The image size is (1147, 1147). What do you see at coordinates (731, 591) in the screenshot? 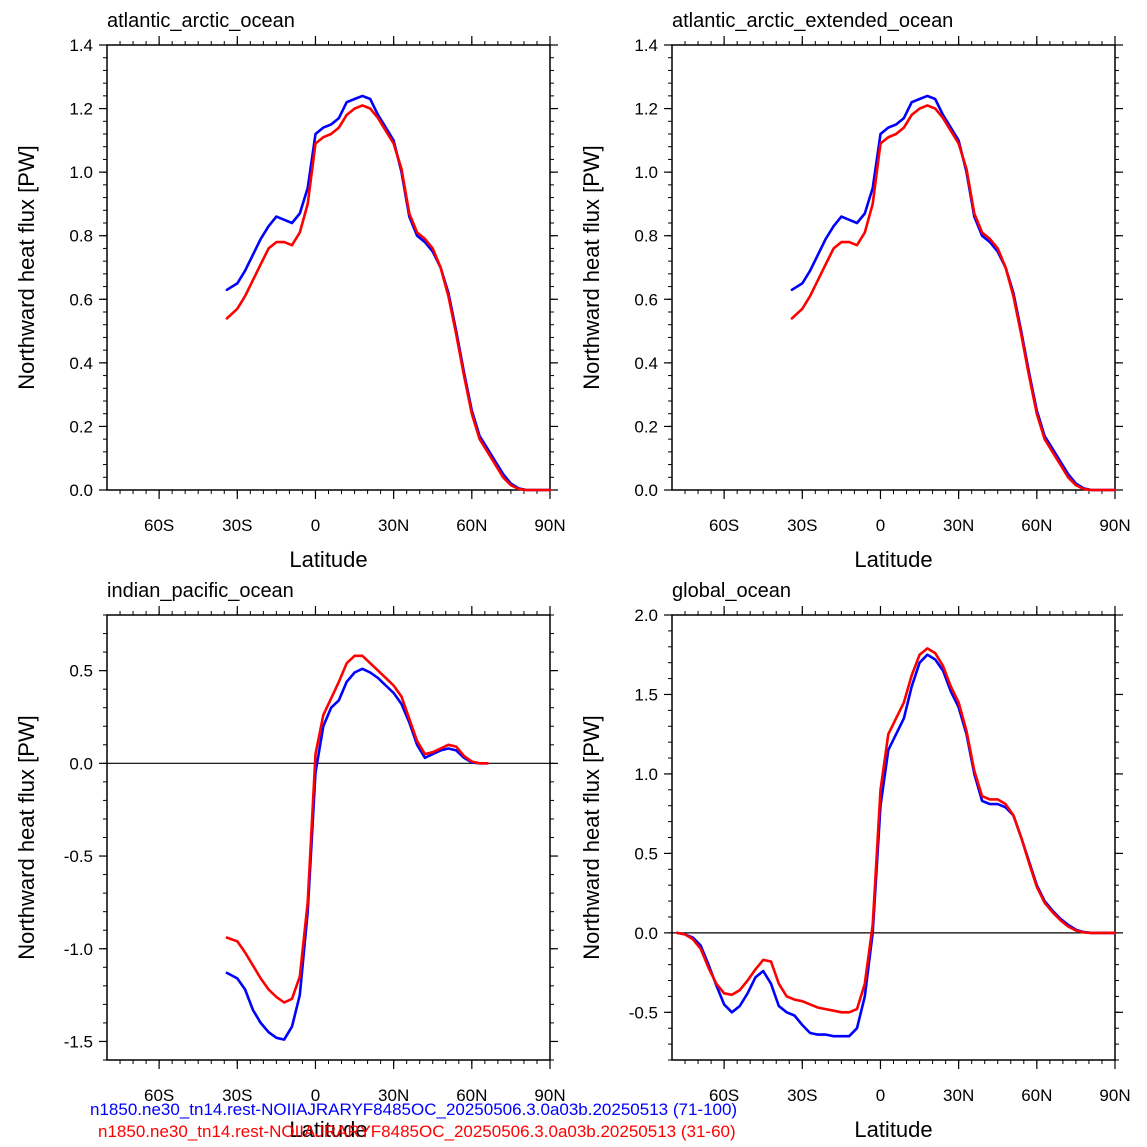
I see `chart-title: global_ocean` at bounding box center [731, 591].